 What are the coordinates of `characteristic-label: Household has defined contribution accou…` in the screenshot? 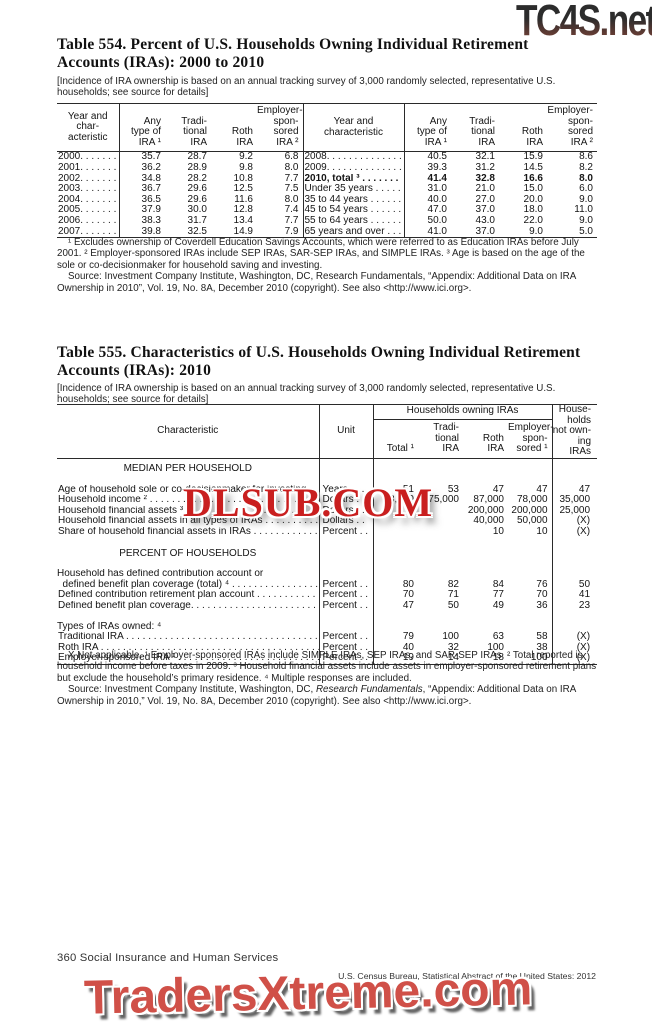 It's located at (188, 580).